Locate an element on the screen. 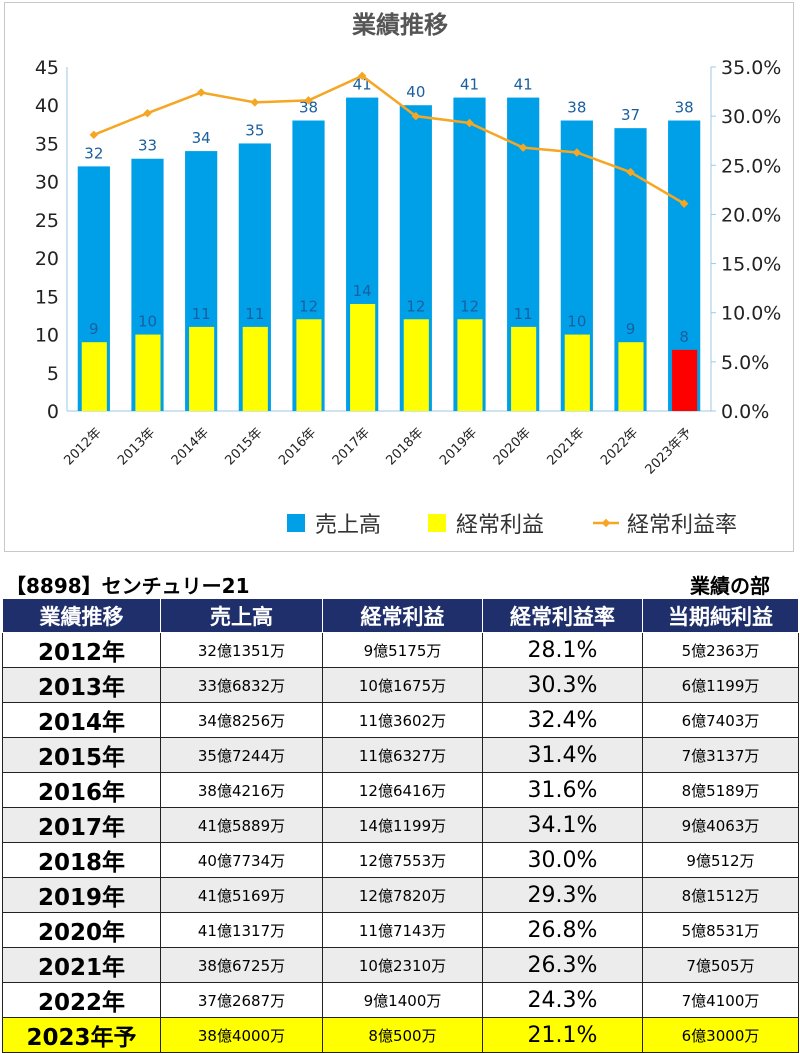 This screenshot has height=1053, width=800. row-ordinary-profit: 11億6327万 is located at coordinates (402, 755).